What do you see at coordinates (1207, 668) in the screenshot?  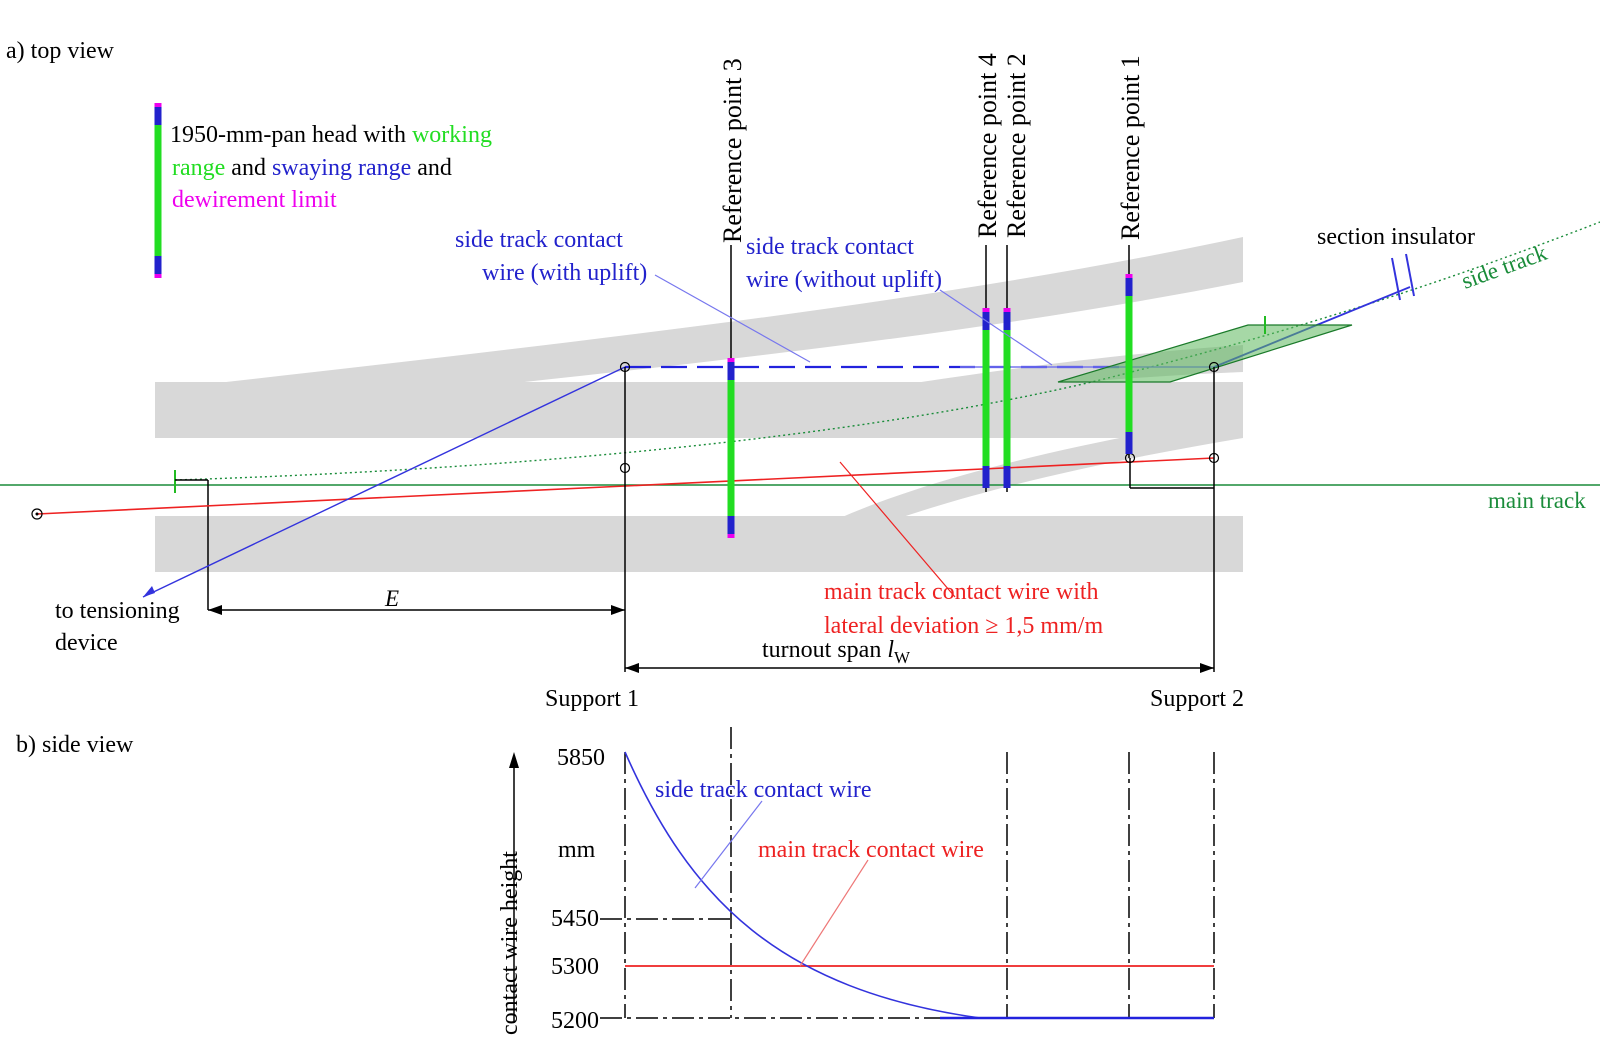 I see `turnout-span-arrow-right` at bounding box center [1207, 668].